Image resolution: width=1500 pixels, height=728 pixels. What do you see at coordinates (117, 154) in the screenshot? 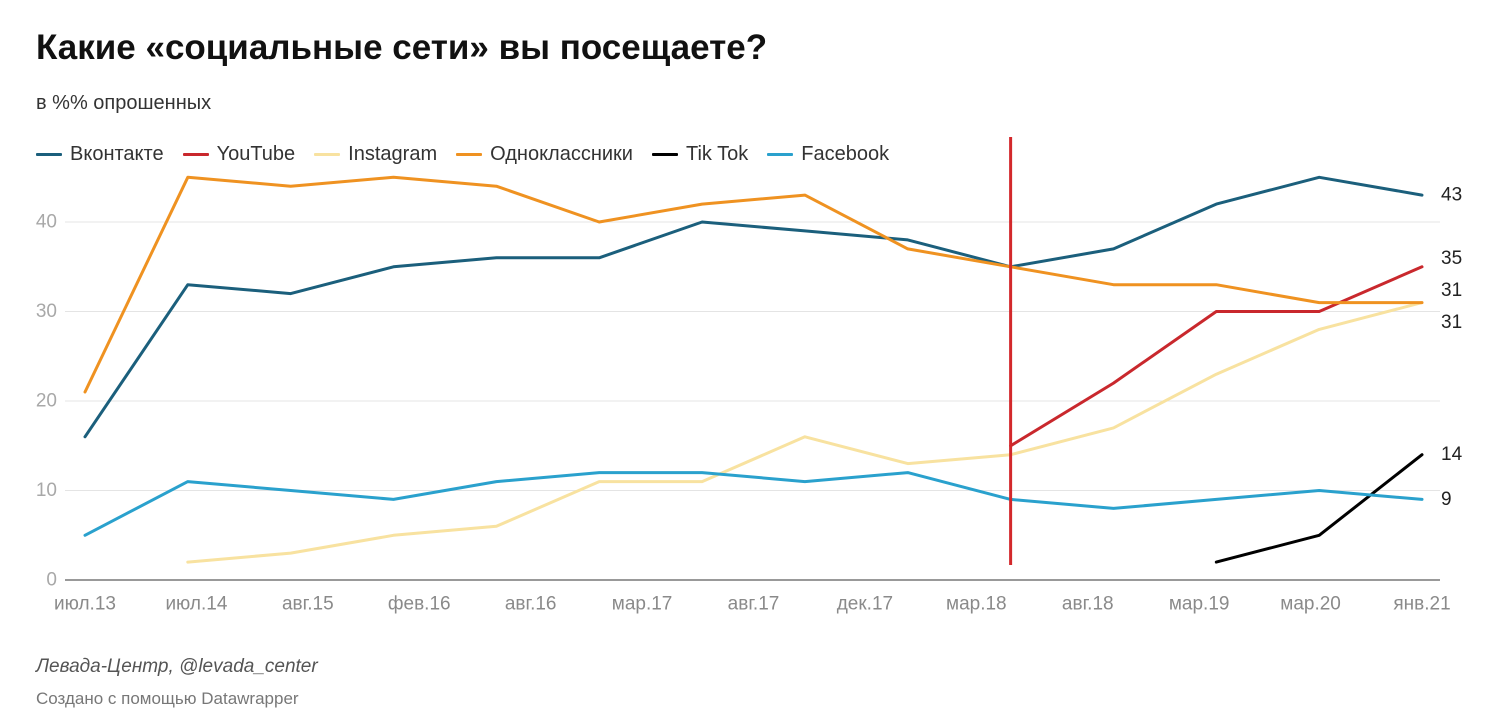
I see `legend-label-vkontakte: Вконтакте` at bounding box center [117, 154].